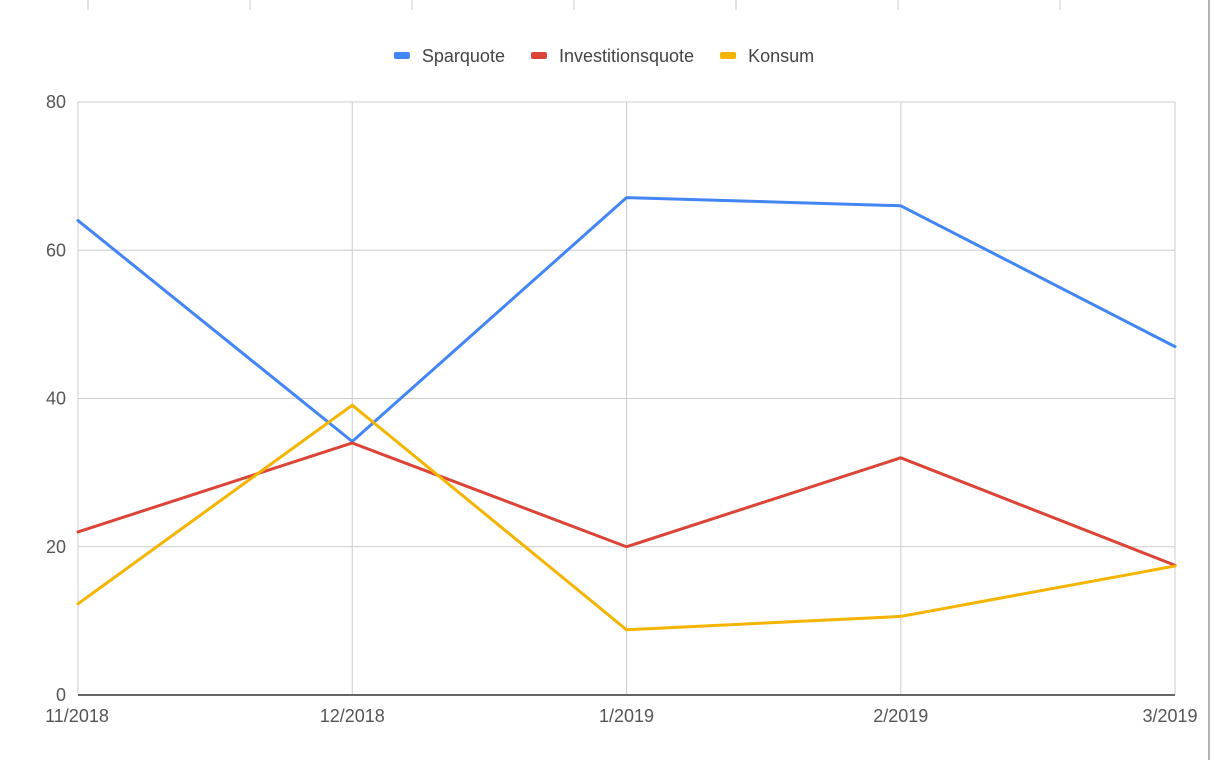 The height and width of the screenshot is (760, 1214). I want to click on legend-label: Konsum, so click(781, 56).